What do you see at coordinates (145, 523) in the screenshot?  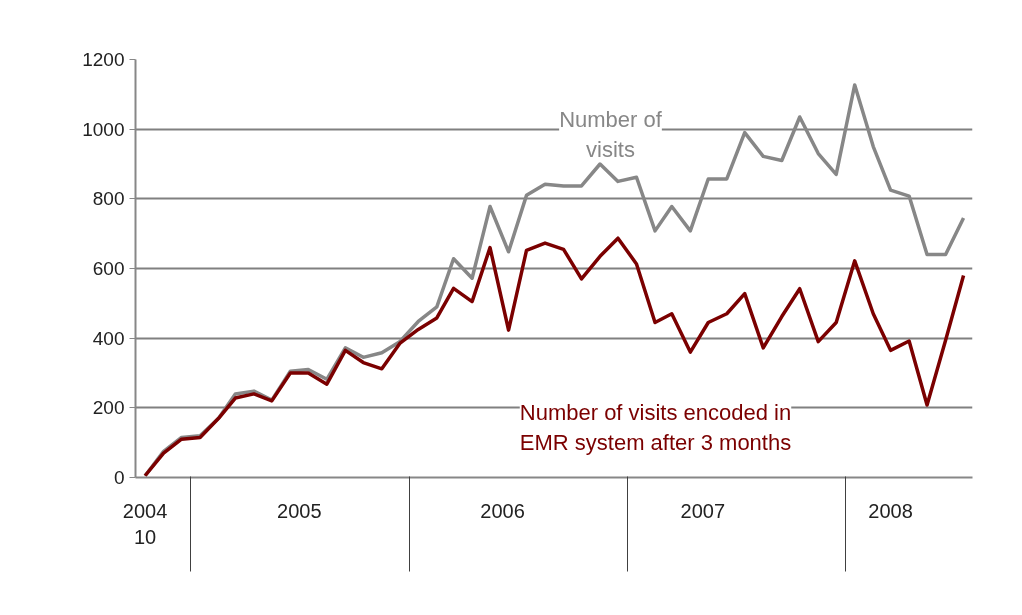 I see `x-tick-label: 2004 10` at bounding box center [145, 523].